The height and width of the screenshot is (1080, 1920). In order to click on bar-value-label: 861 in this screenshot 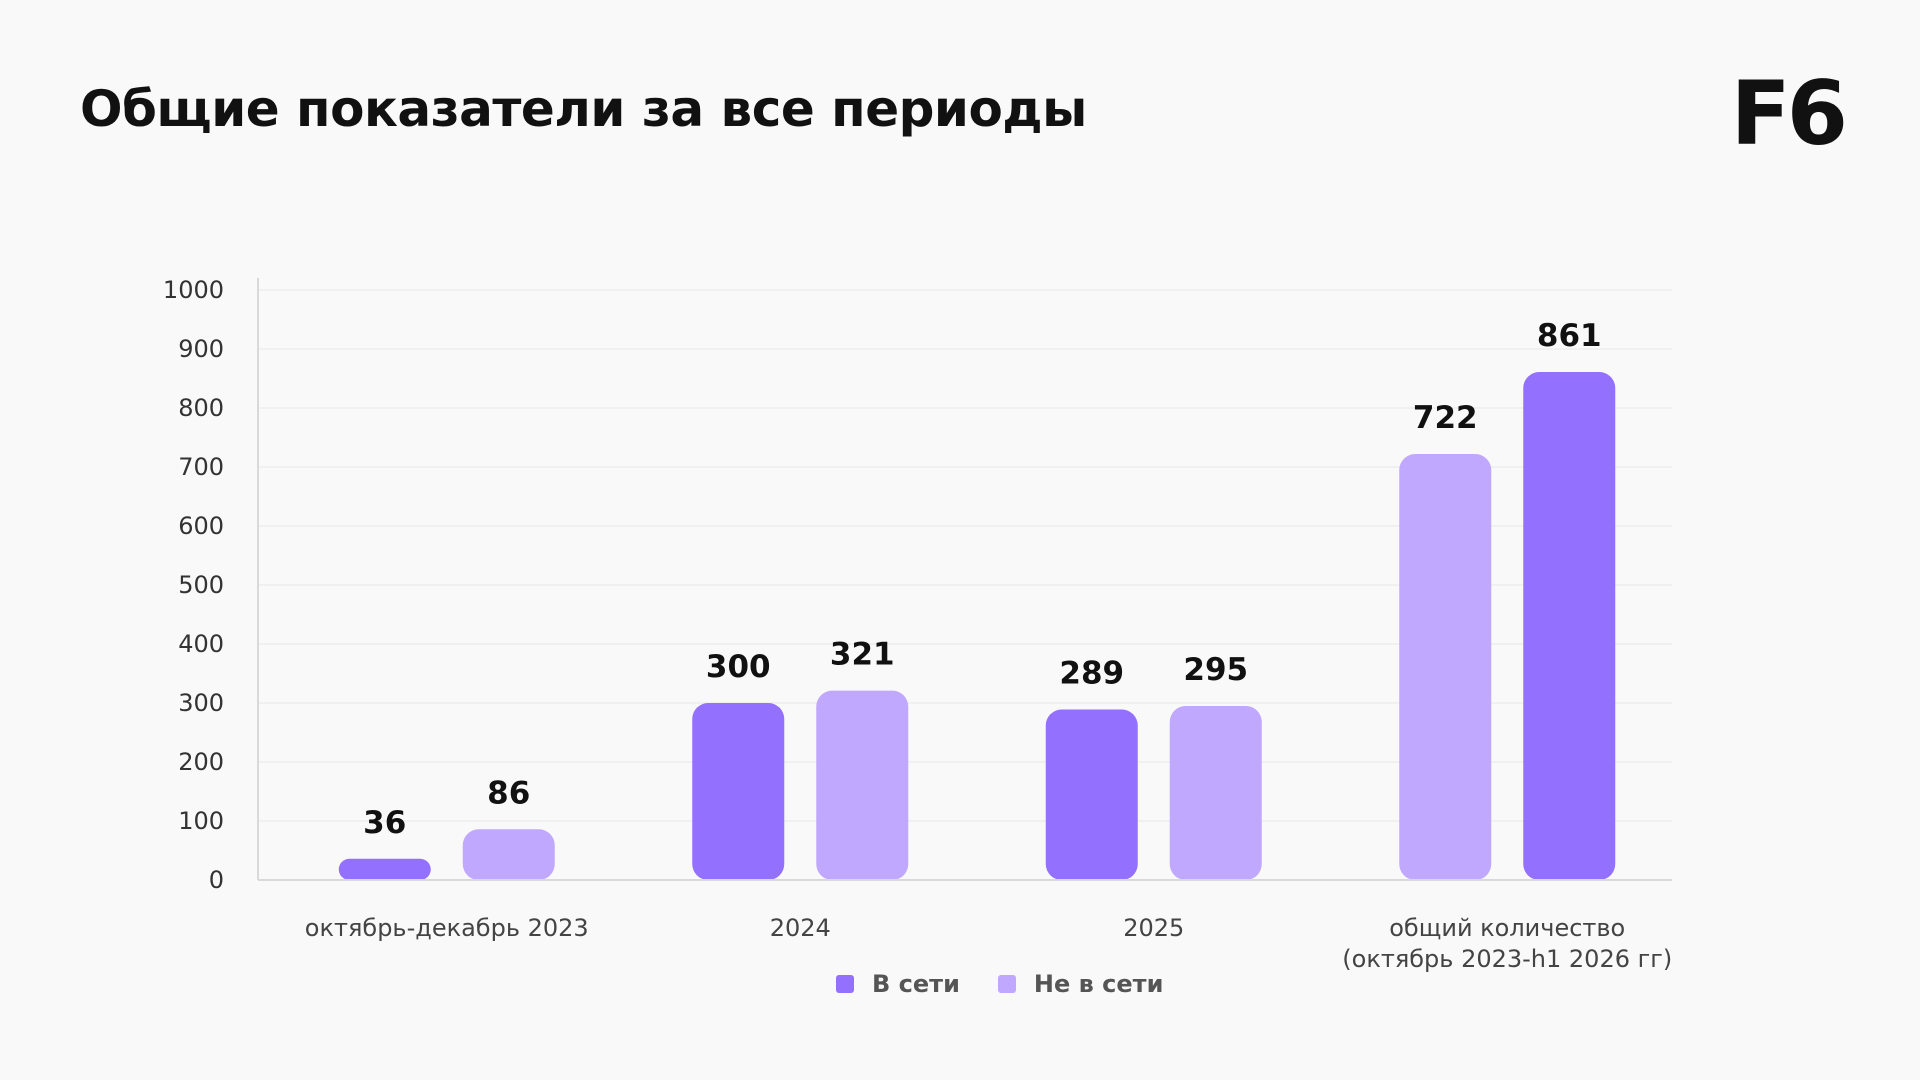, I will do `click(1569, 336)`.